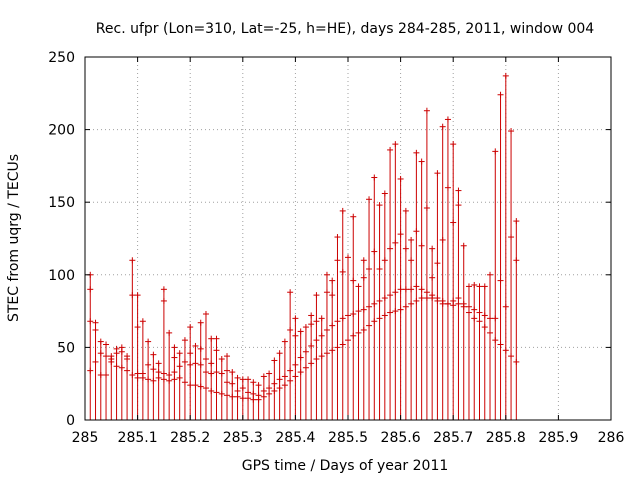  What do you see at coordinates (345, 466) in the screenshot?
I see `x-axis-label: GPS time / Days of year 2011` at bounding box center [345, 466].